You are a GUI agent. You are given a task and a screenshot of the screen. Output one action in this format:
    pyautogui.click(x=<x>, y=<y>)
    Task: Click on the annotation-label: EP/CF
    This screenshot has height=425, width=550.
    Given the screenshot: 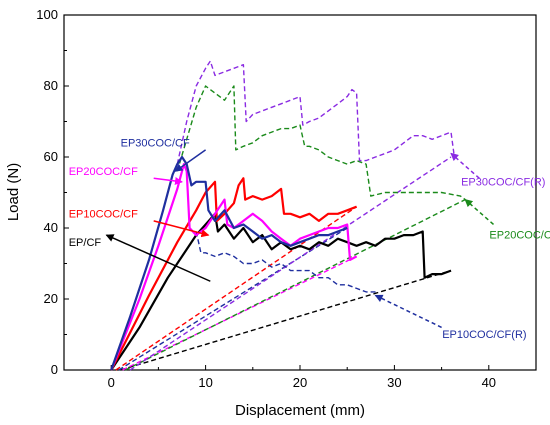 What is the action you would take?
    pyautogui.click(x=85, y=243)
    